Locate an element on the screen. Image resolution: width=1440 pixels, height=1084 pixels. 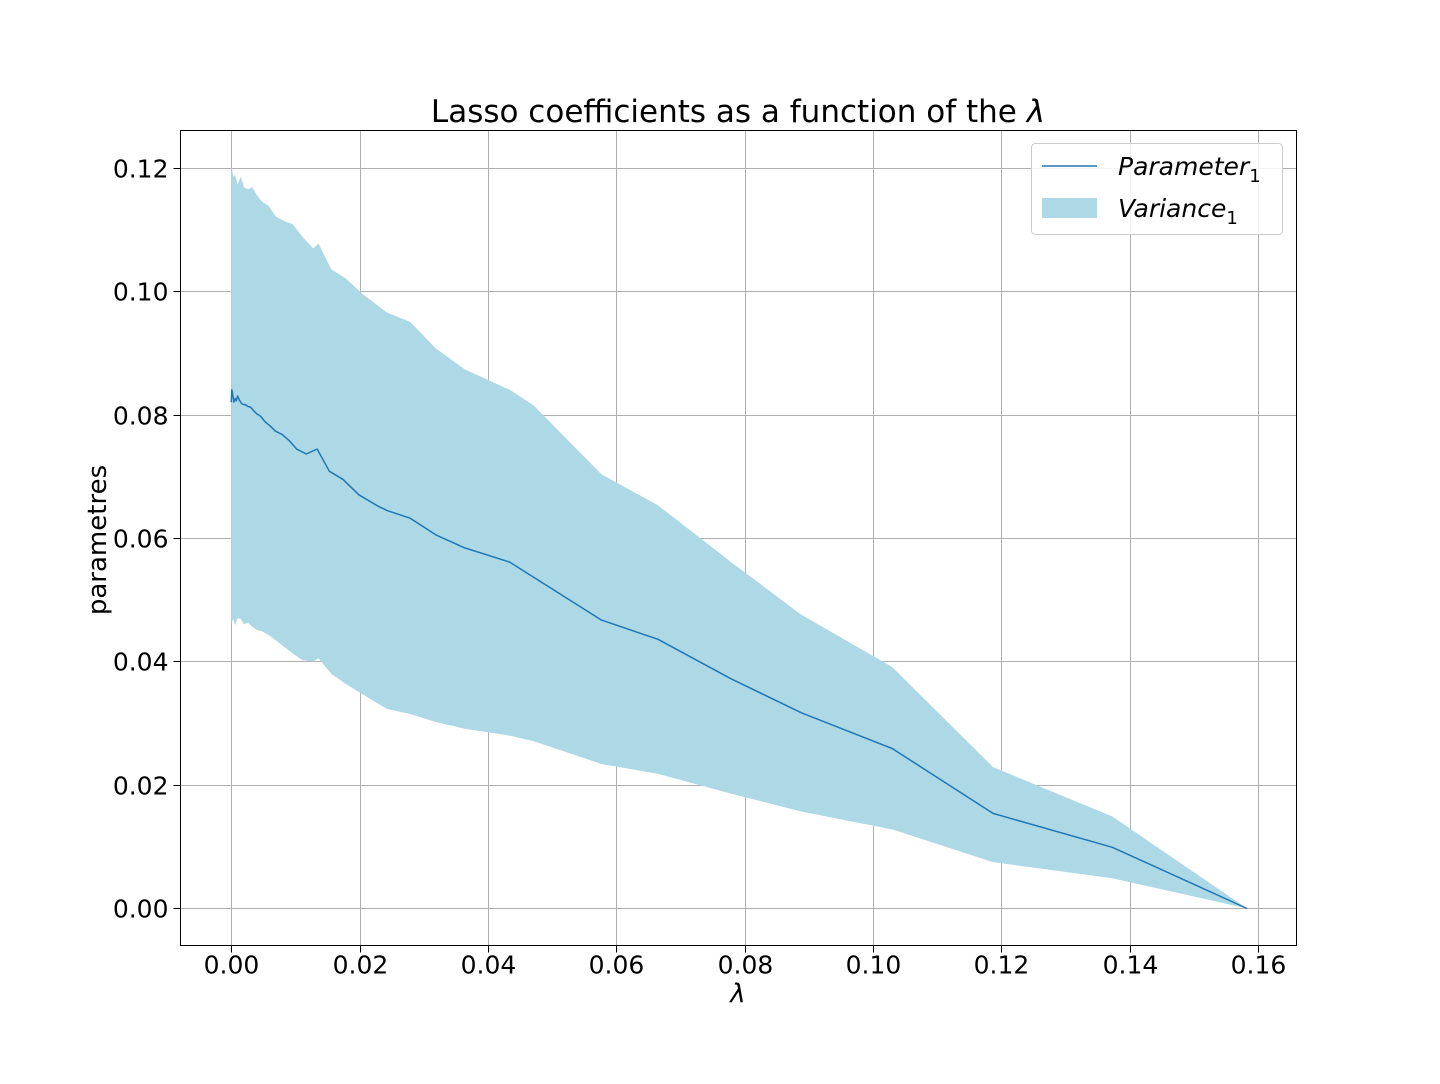
x-tick-label: 0.02 is located at coordinates (361, 965).